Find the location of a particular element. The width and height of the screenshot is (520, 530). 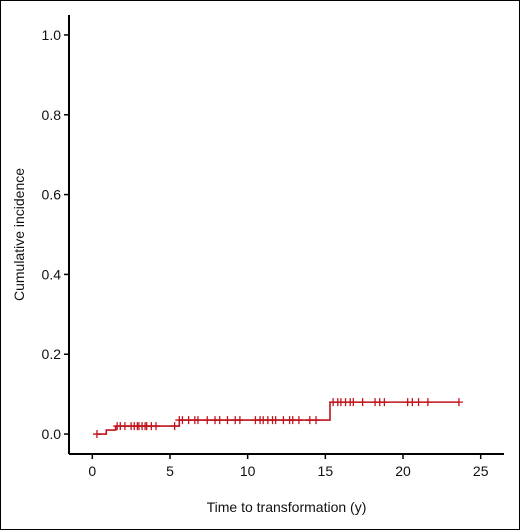

y-tick-label: 0.8 is located at coordinates (52, 115).